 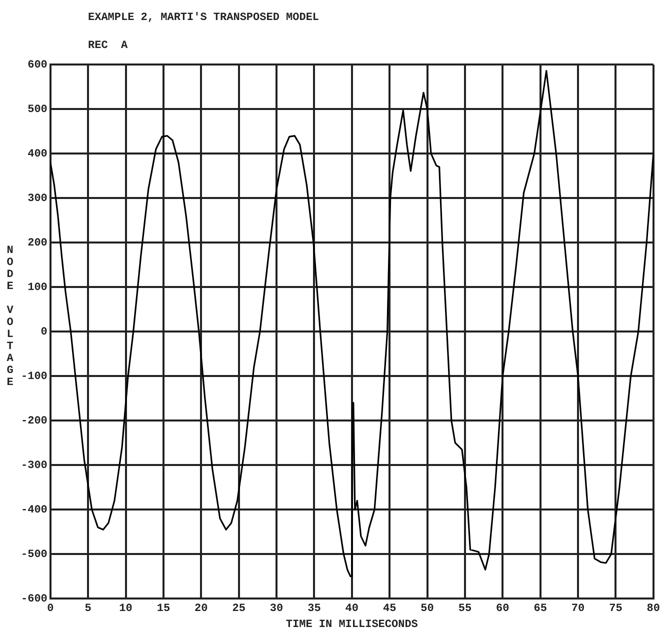 I want to click on y-tick-label: -600, so click(x=34, y=599).